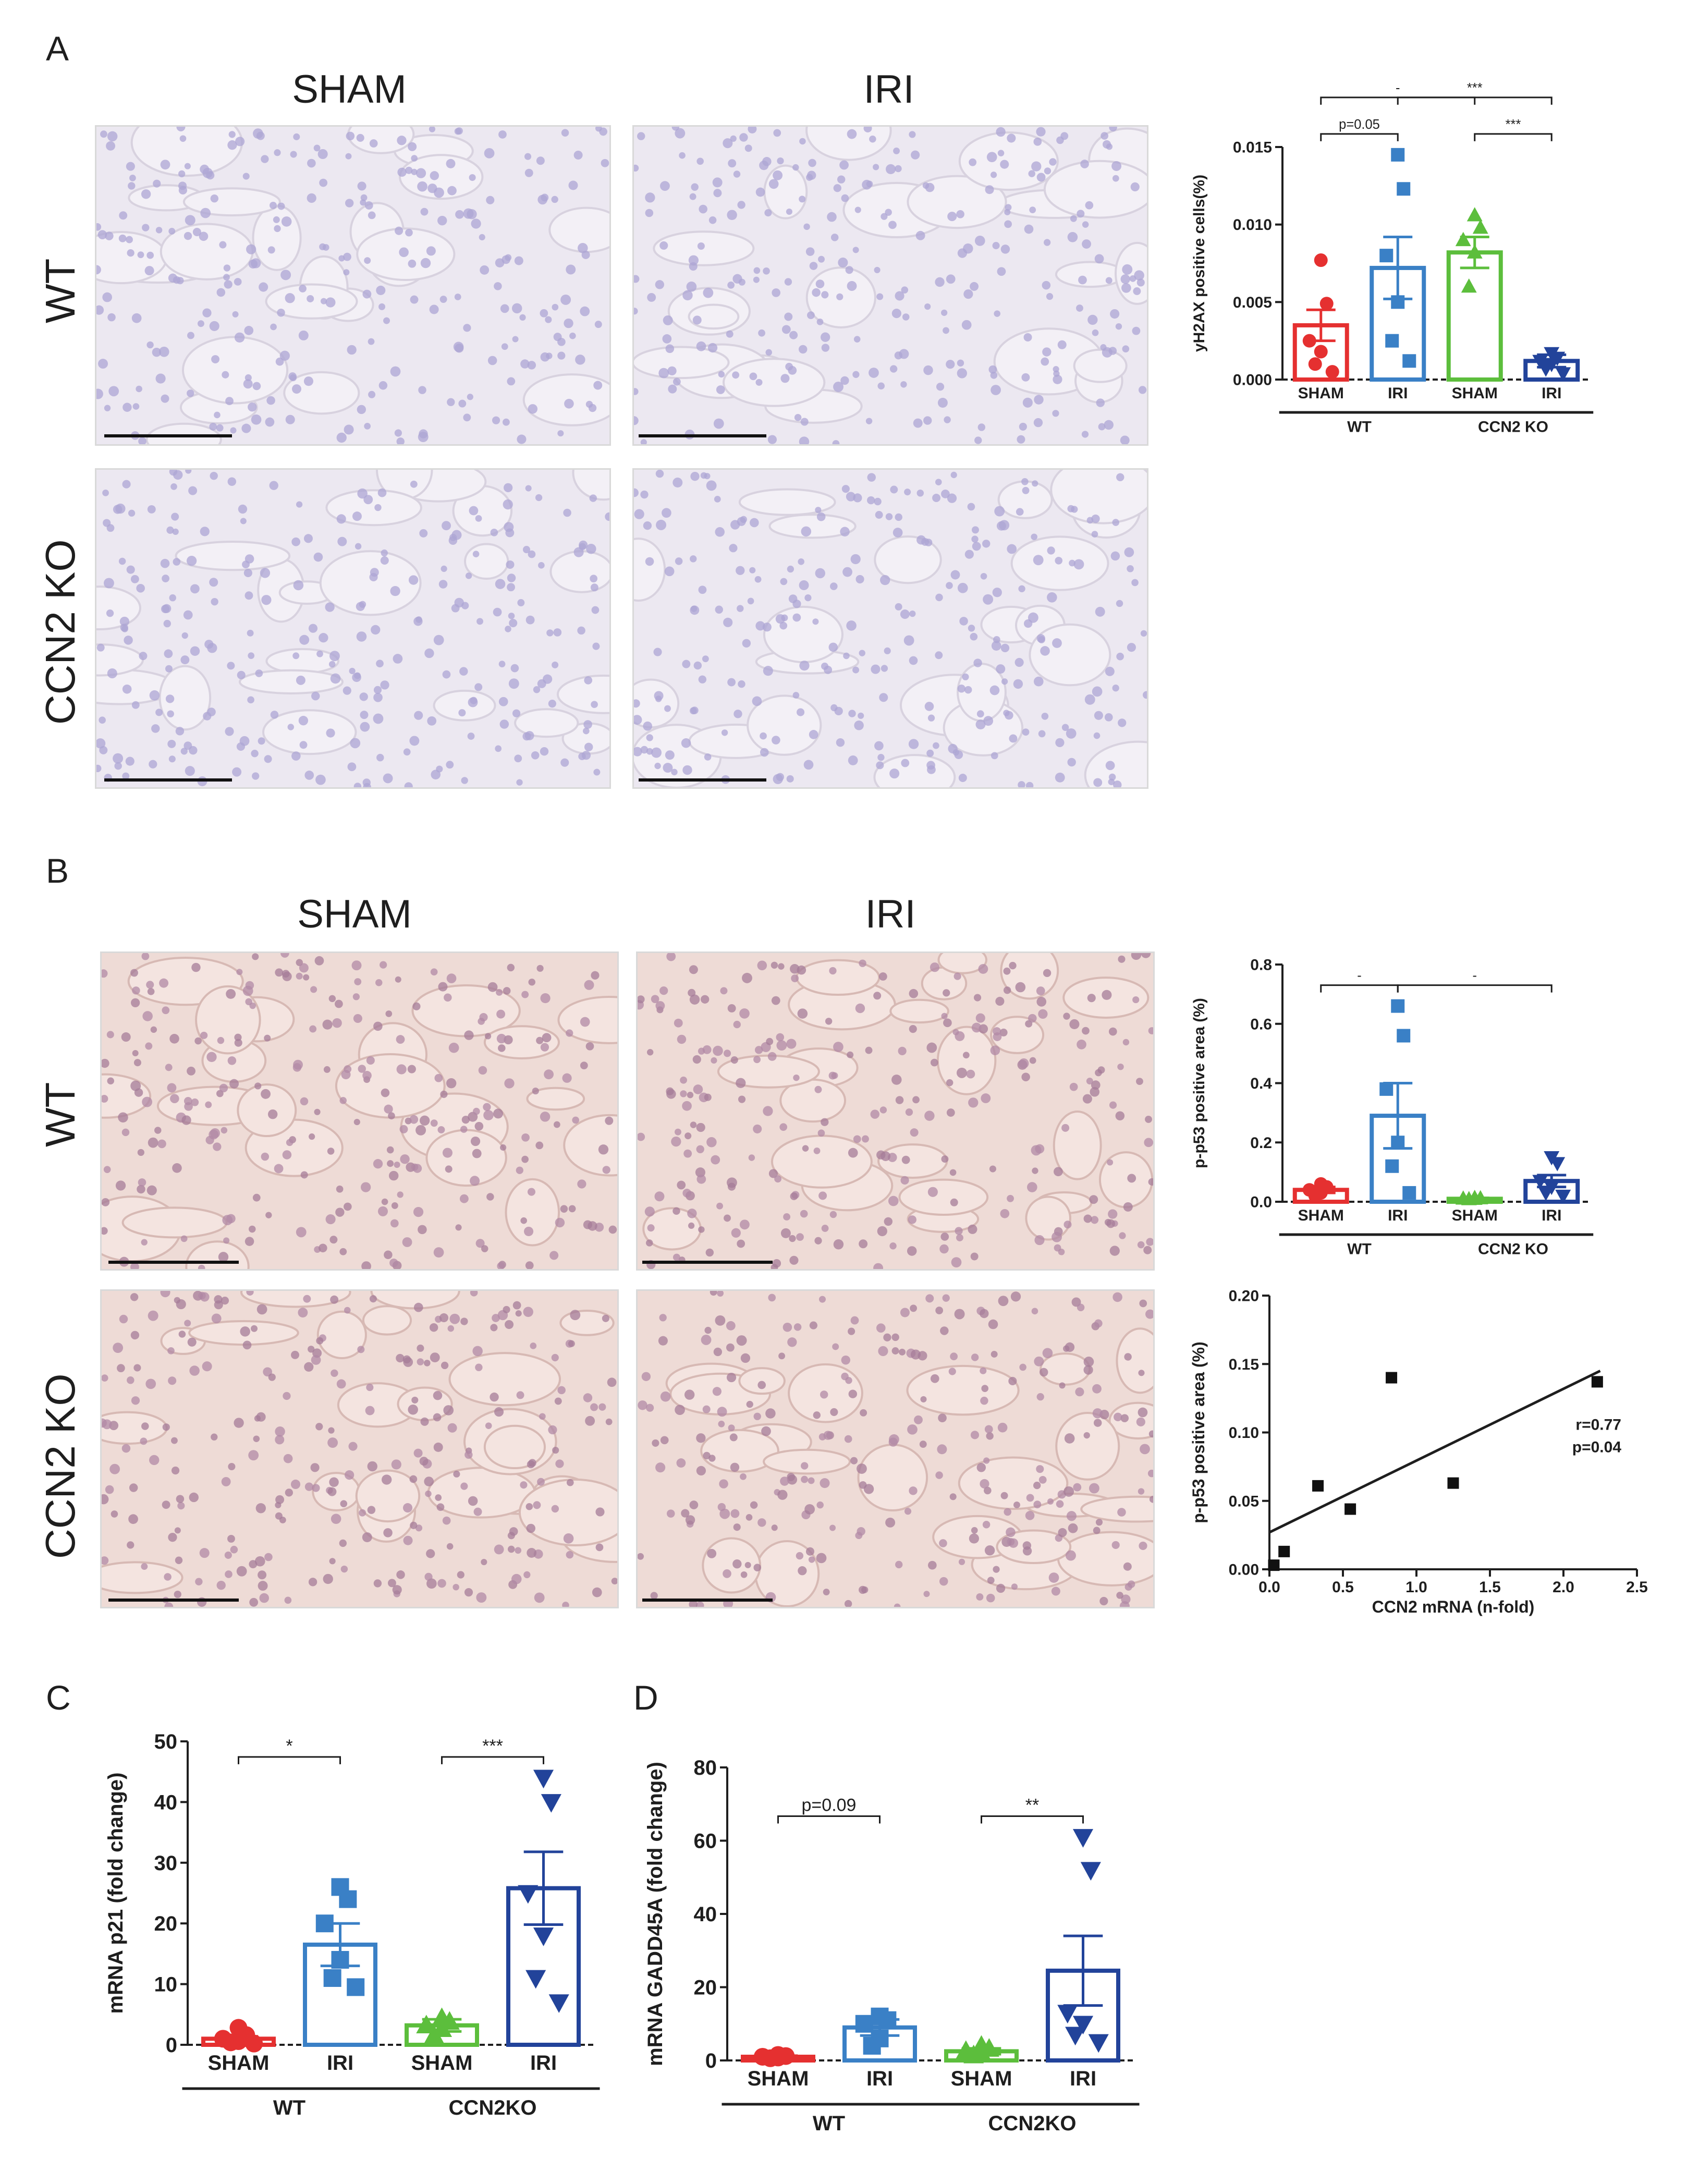 This screenshot has height=2184, width=1687. Describe the element at coordinates (1244, 1364) in the screenshot. I see `y-tick-label: 0.15` at that location.